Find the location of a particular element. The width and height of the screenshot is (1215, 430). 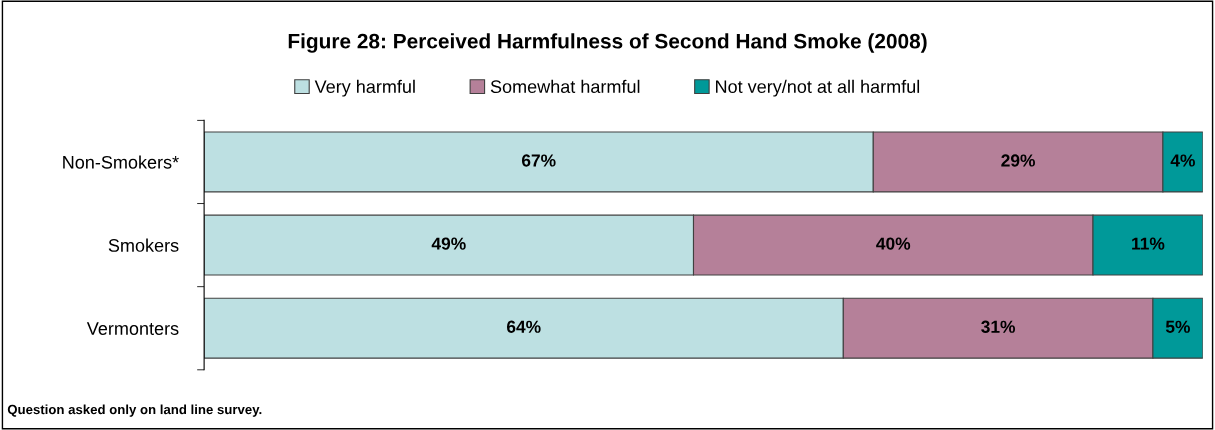

data-label: 5% is located at coordinates (1177, 326).